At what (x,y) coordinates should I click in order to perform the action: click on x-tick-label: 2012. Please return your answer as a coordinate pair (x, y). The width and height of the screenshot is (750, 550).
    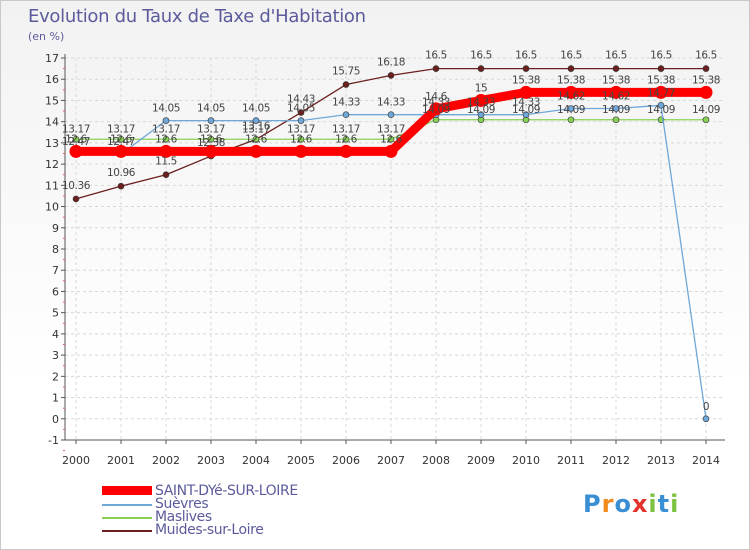
    Looking at the image, I should click on (616, 460).